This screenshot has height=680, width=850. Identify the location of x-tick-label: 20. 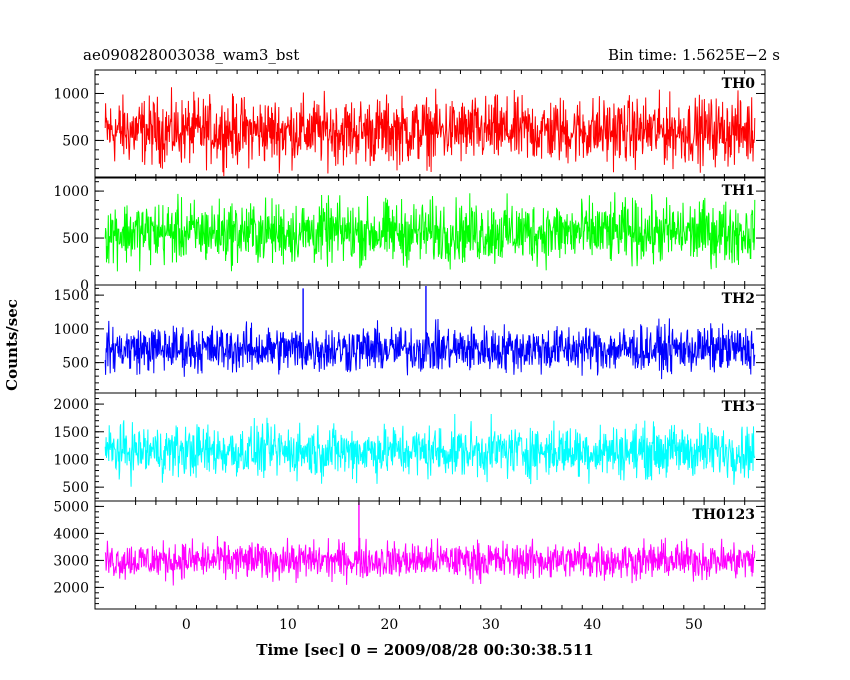
(389, 625).